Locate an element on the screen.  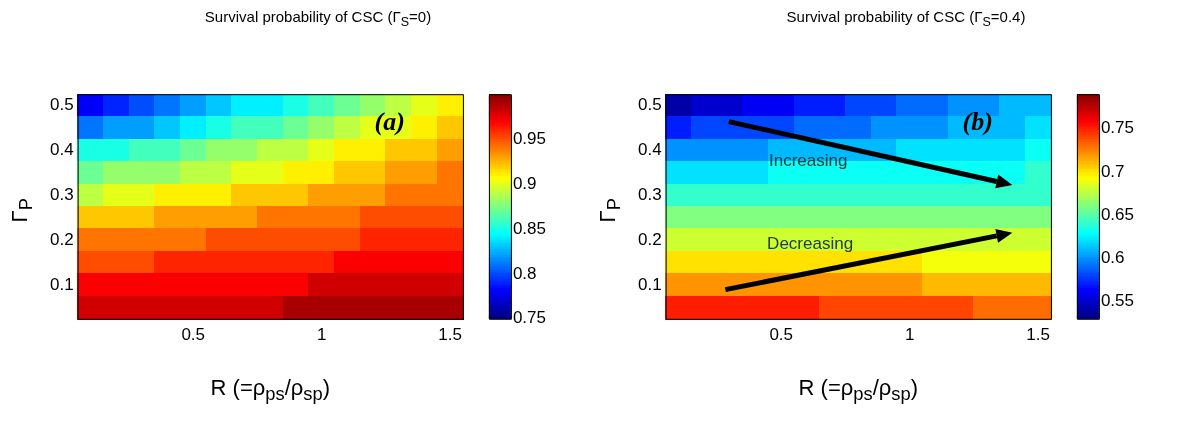
color-bar-label: 0.6 is located at coordinates (1112, 258).